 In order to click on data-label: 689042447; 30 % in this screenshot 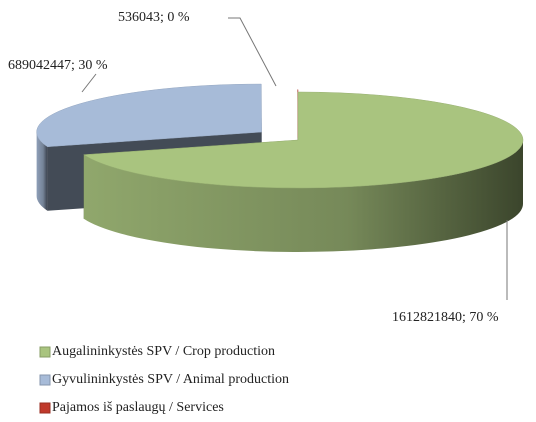, I will do `click(58, 65)`.